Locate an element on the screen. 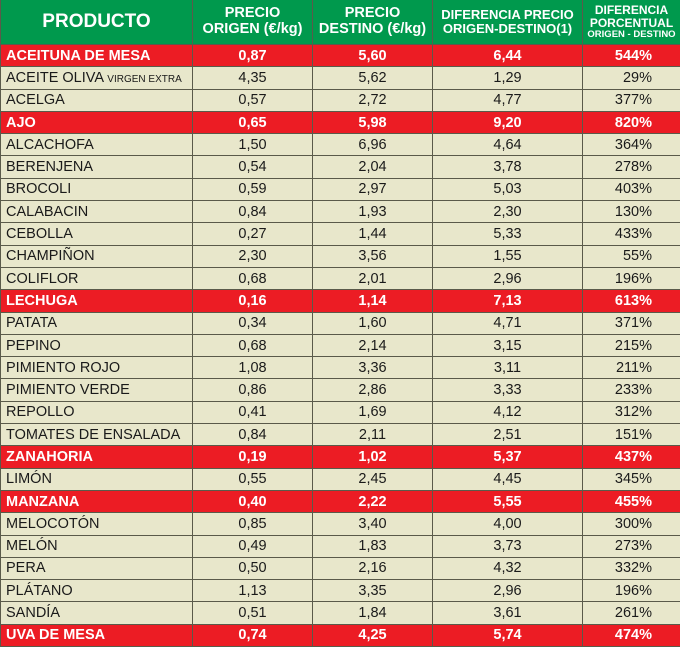 The image size is (680, 647). diferencia-precio: 1,55 is located at coordinates (507, 256).